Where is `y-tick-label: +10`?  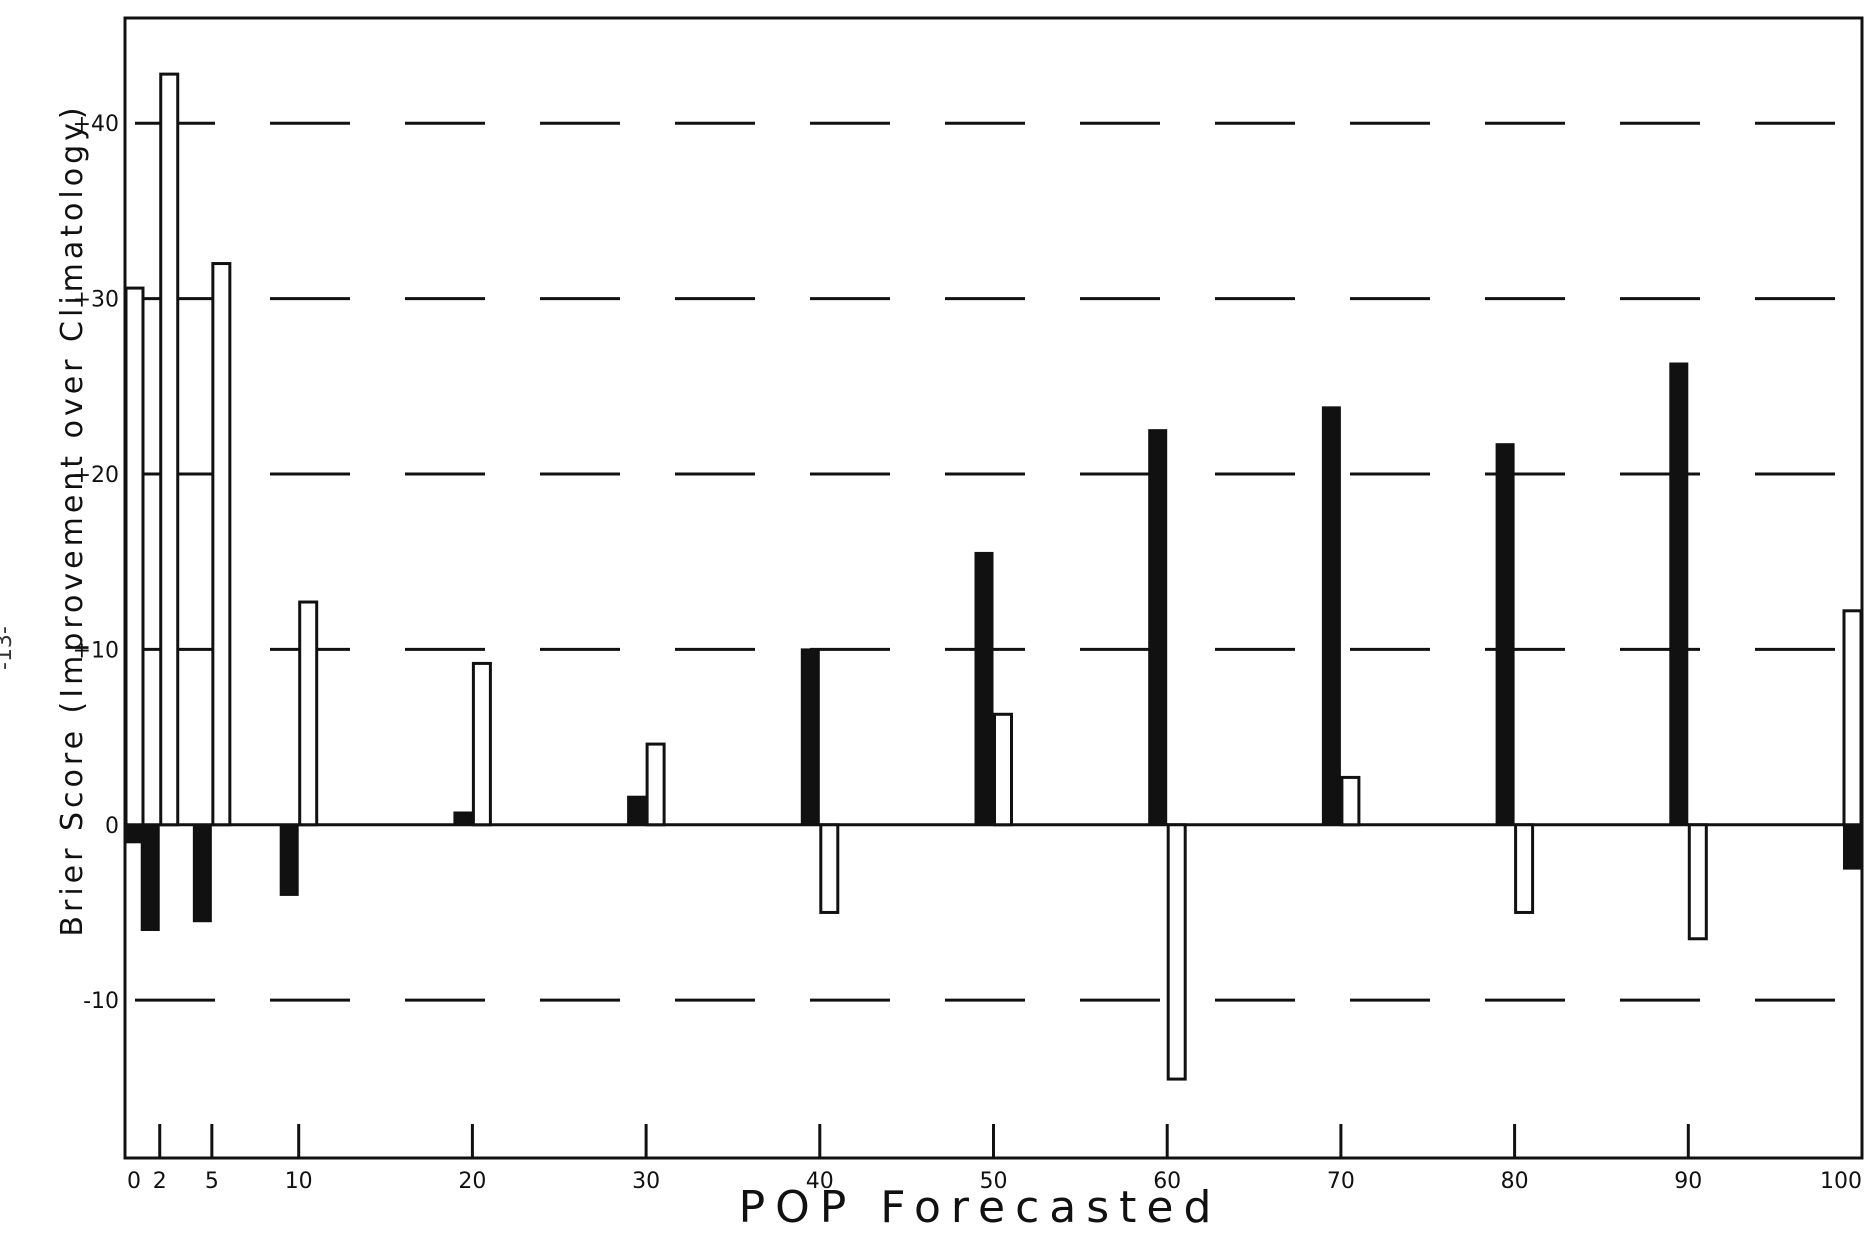 y-tick-label: +10 is located at coordinates (96, 650).